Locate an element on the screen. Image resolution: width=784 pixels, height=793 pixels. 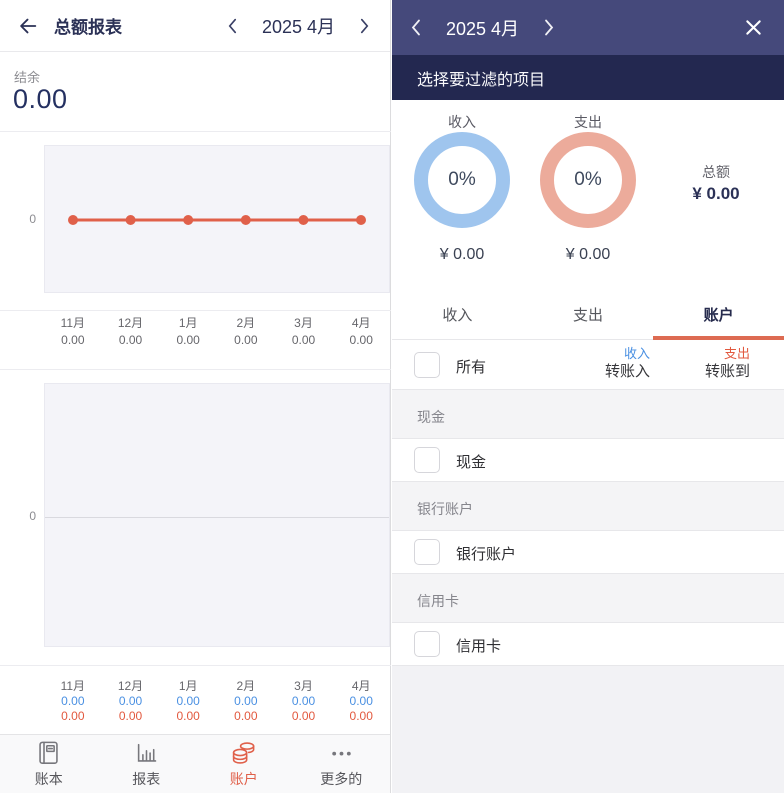
account-row-label: 信用卡 is located at coordinates (479, 646).